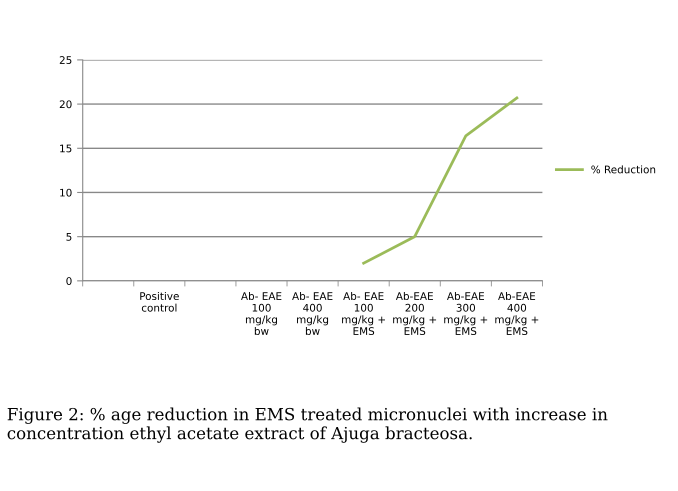 The width and height of the screenshot is (678, 491). Describe the element at coordinates (66, 104) in the screenshot. I see `y-tick-label: 20` at that location.